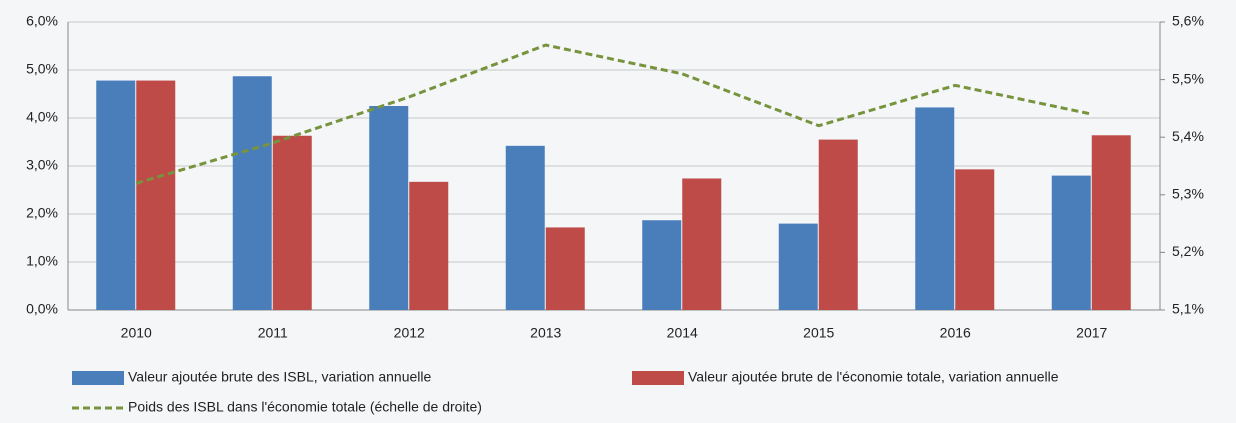  What do you see at coordinates (1188, 309) in the screenshot?
I see `y2-tick-label: 5,1%` at bounding box center [1188, 309].